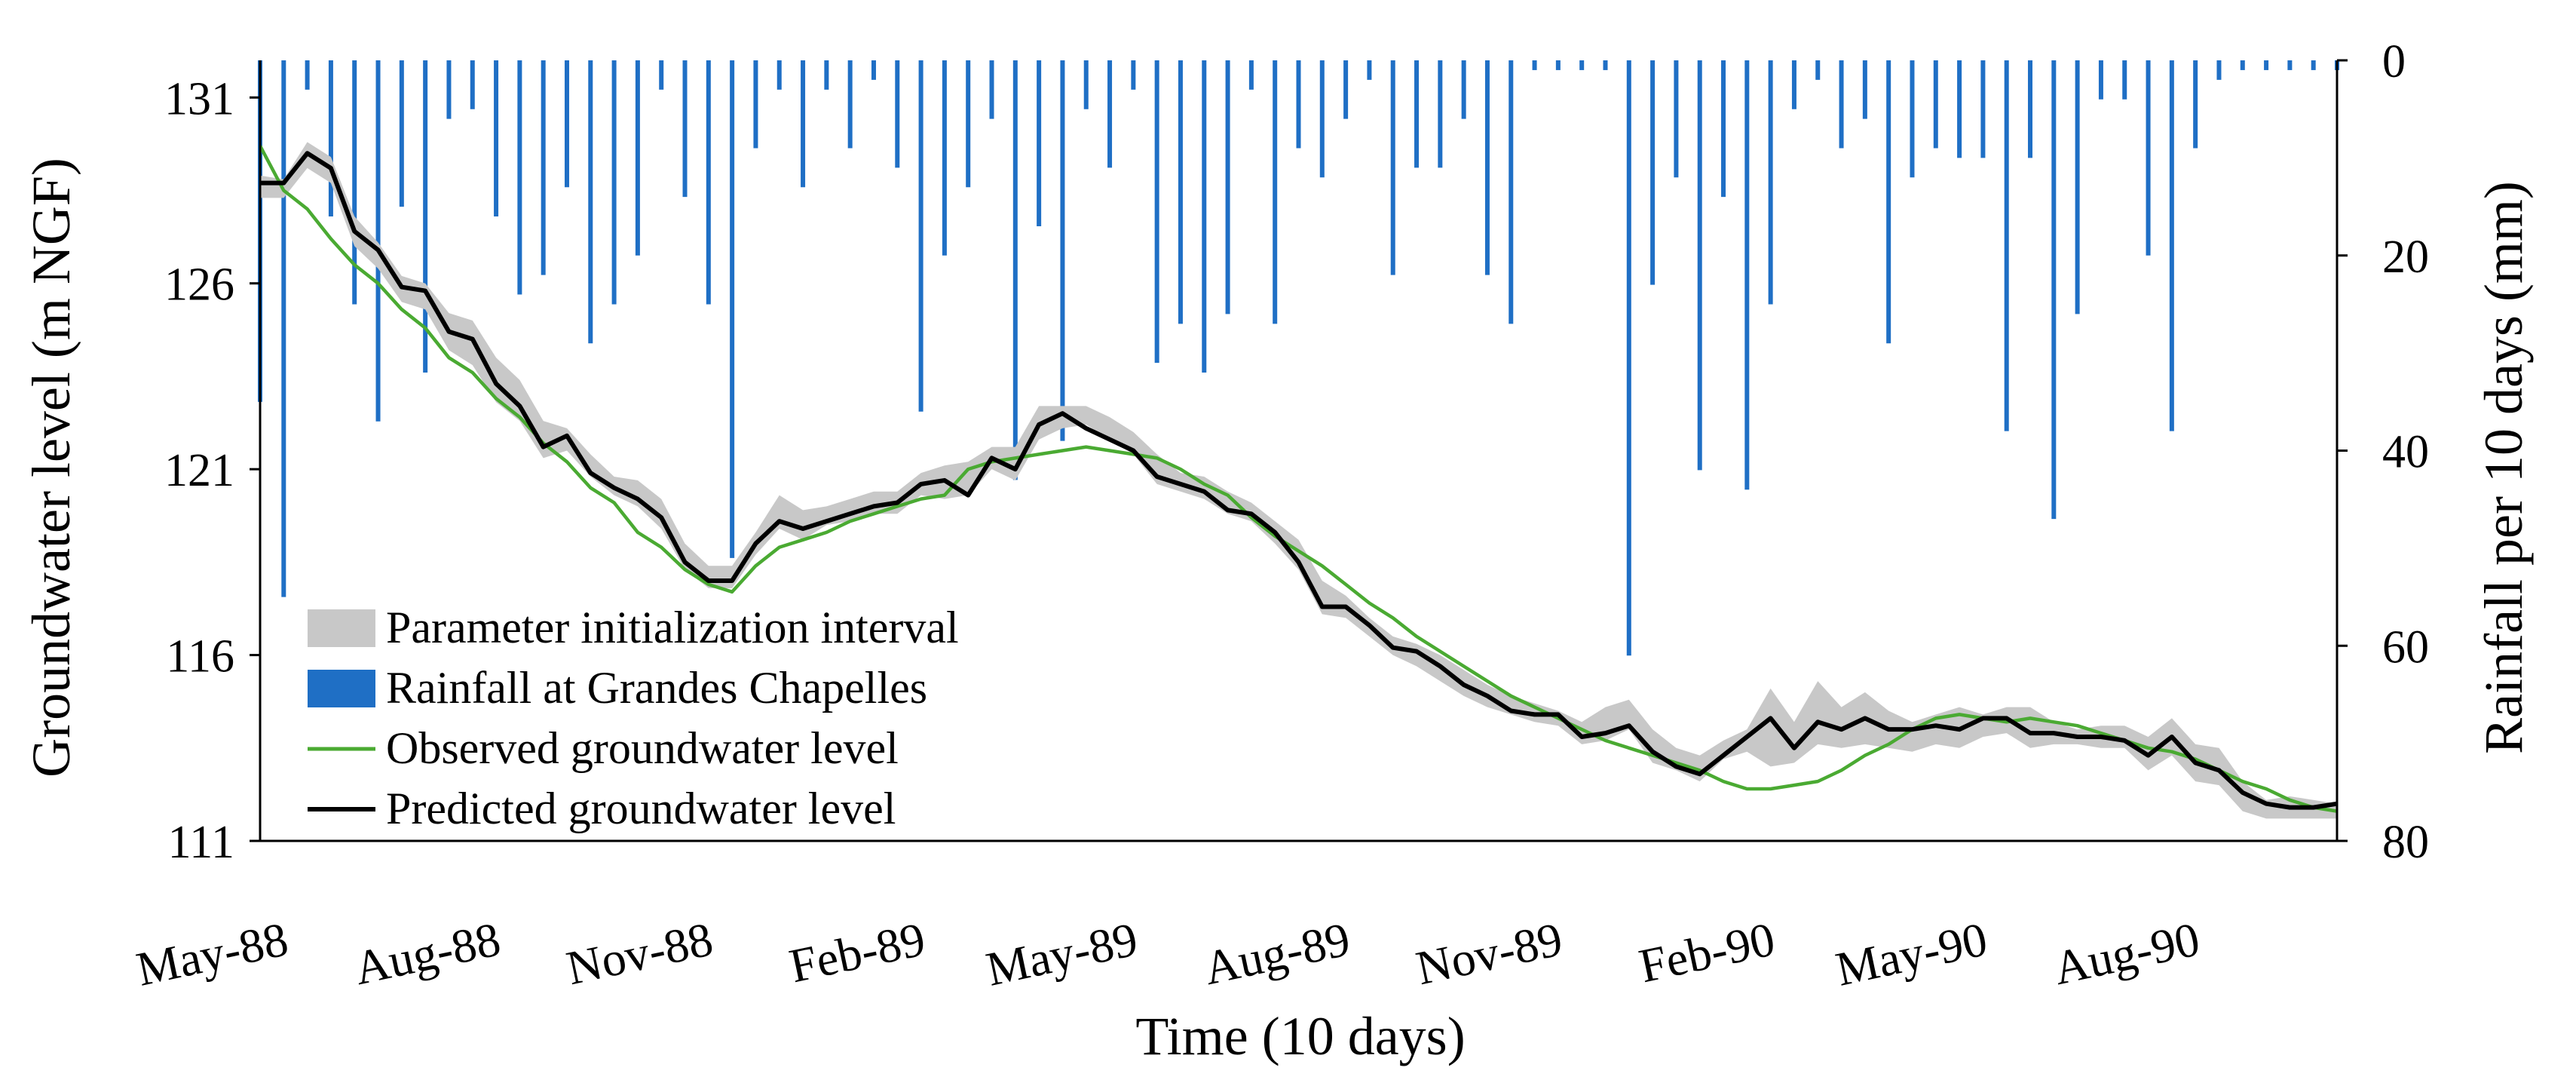 The width and height of the screenshot is (2576, 1083). What do you see at coordinates (1300, 1036) in the screenshot?
I see `x-axis-title: Time (10 days)` at bounding box center [1300, 1036].